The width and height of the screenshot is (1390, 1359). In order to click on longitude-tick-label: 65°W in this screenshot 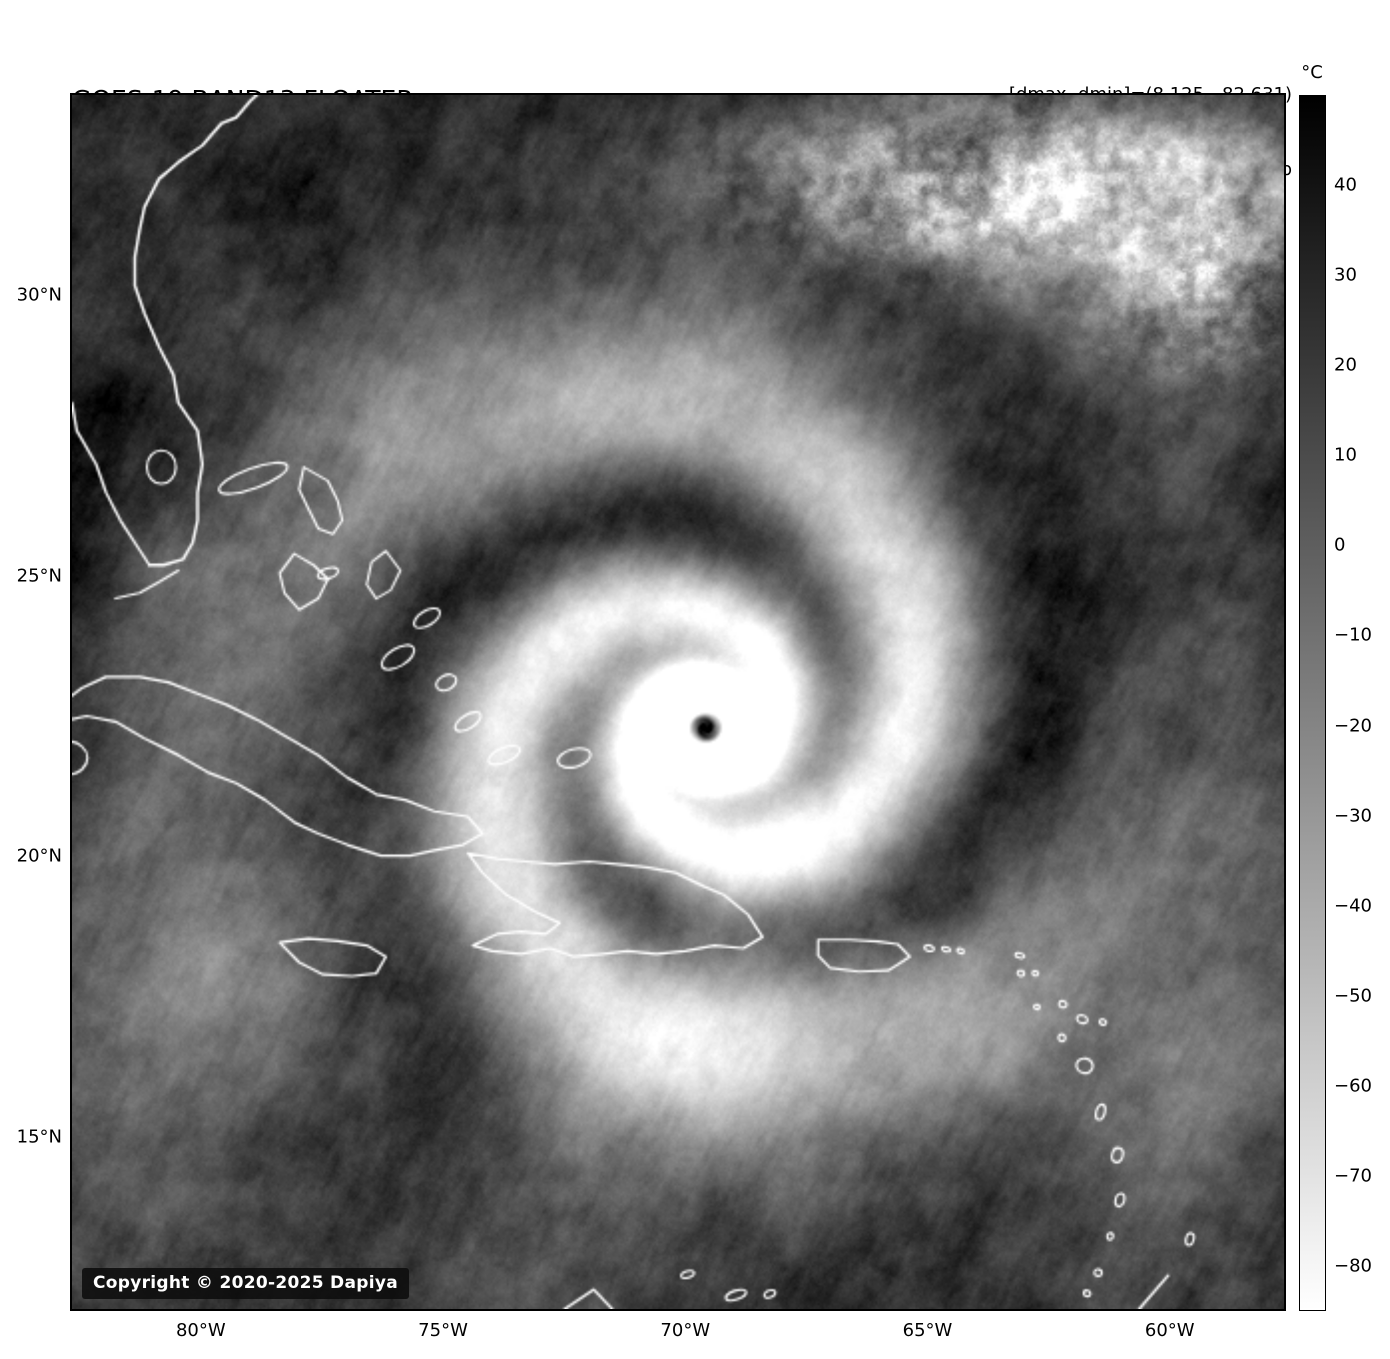, I will do `click(927, 1330)`.